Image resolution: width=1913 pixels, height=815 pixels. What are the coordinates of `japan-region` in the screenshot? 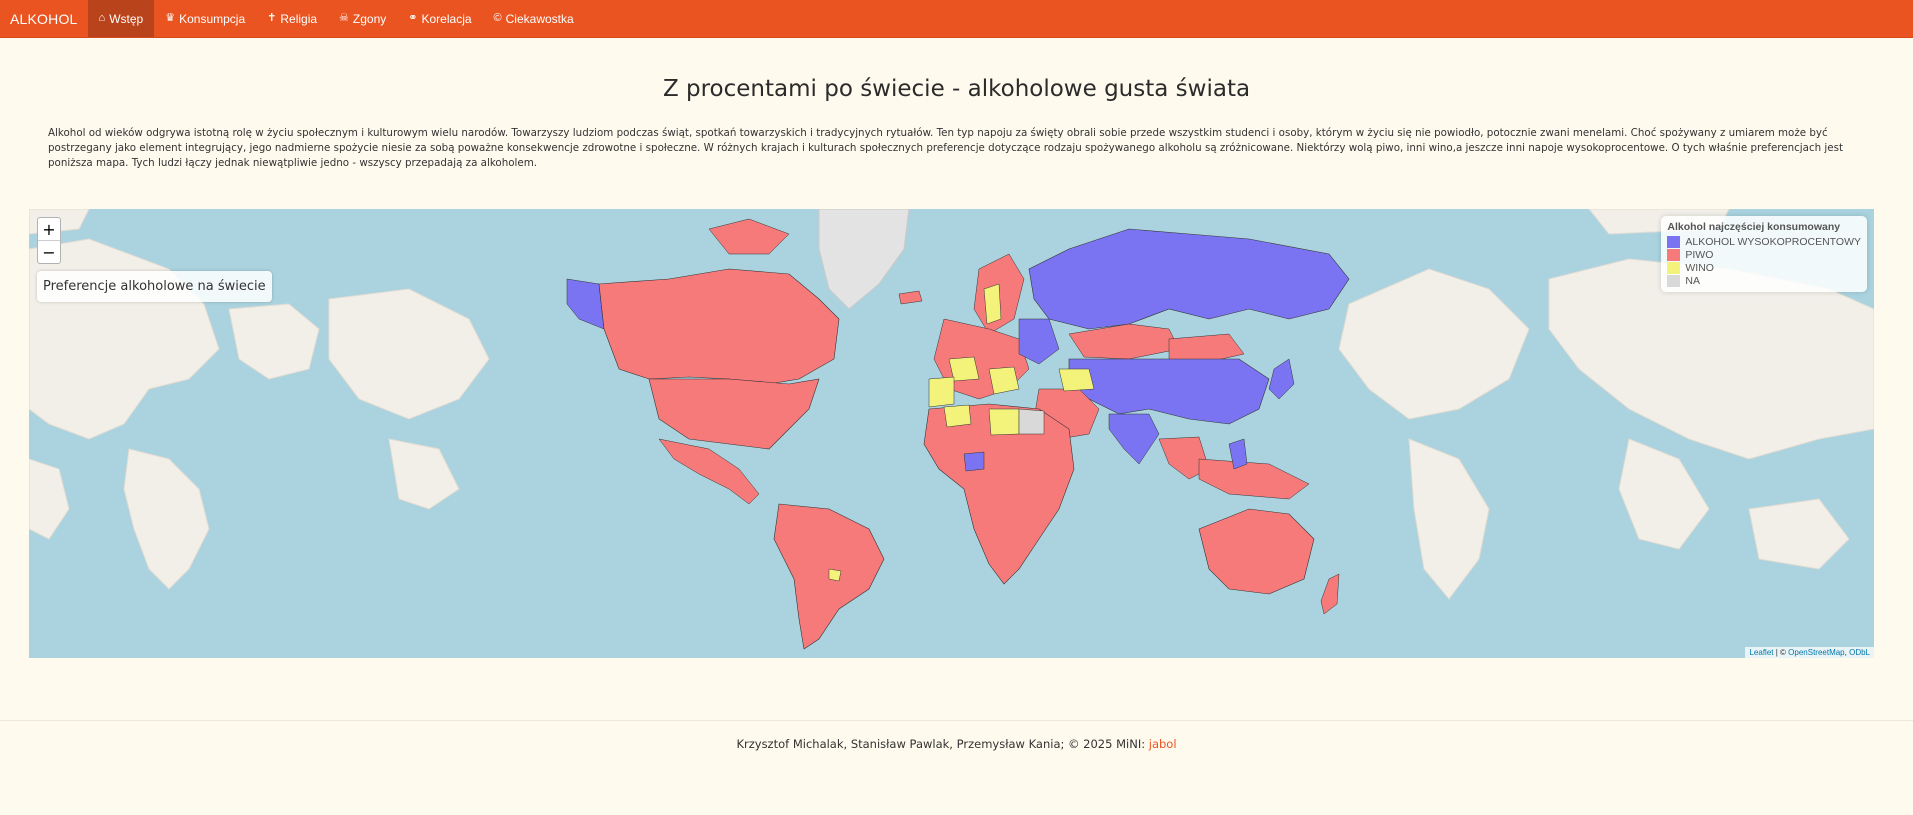 It's located at (1281, 379).